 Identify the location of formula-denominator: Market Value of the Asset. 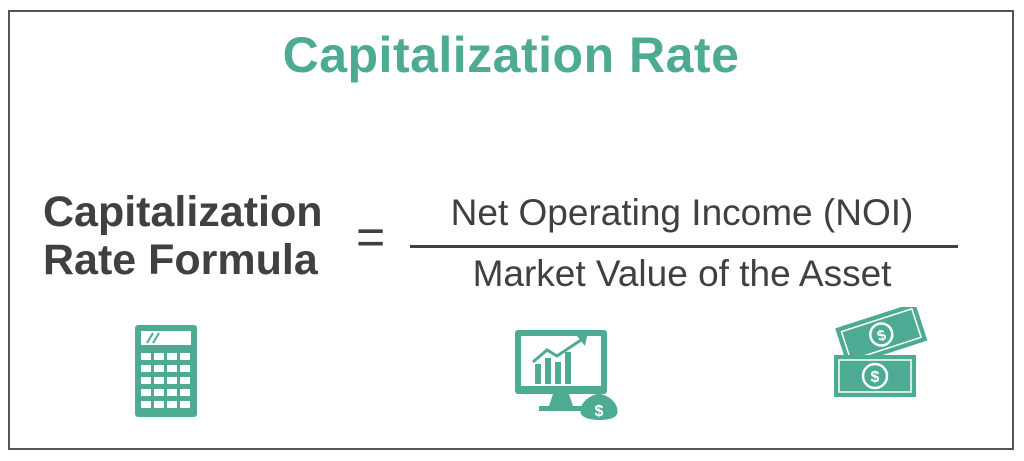
(682, 273).